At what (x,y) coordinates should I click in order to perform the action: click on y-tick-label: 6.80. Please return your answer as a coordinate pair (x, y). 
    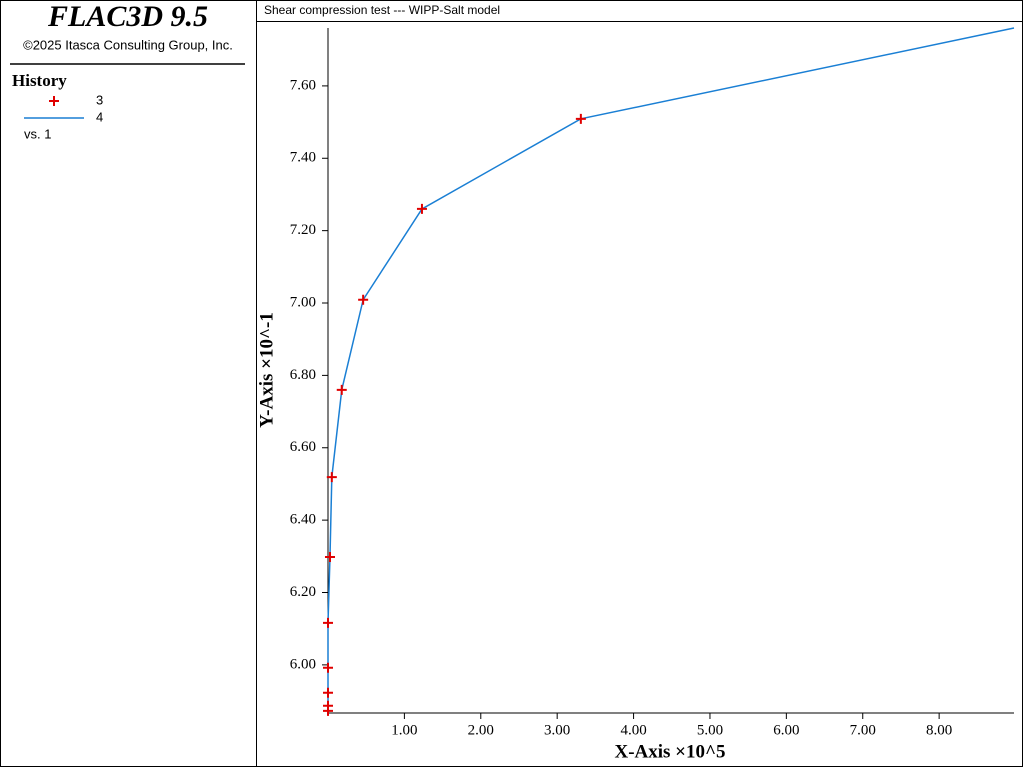
    Looking at the image, I should click on (303, 375).